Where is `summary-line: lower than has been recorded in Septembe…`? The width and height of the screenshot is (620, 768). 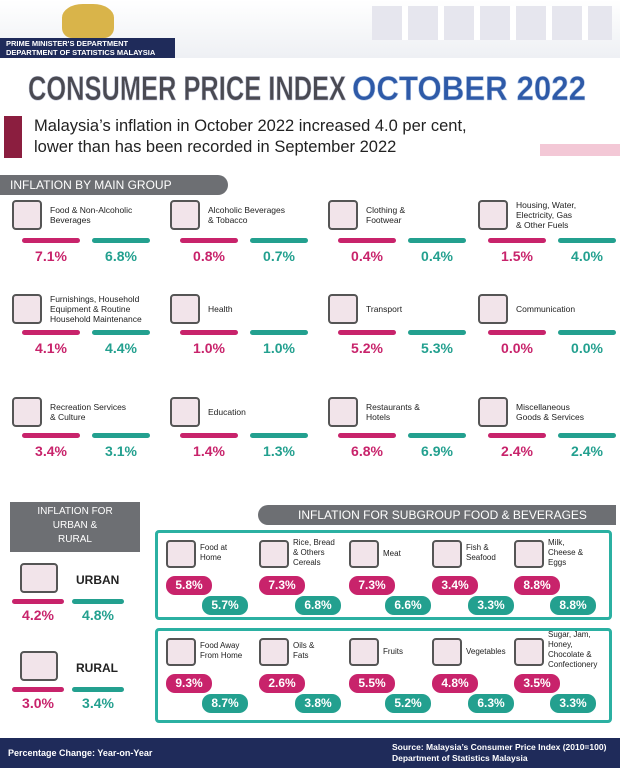 summary-line: lower than has been recorded in Septembe… is located at coordinates (215, 147).